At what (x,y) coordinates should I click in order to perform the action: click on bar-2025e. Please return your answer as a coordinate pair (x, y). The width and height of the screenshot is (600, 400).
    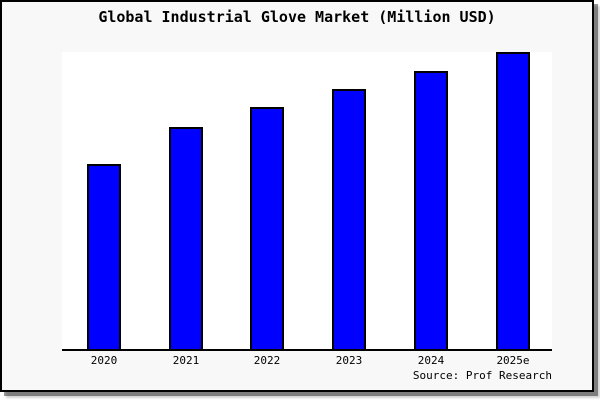
    Looking at the image, I should click on (513, 201).